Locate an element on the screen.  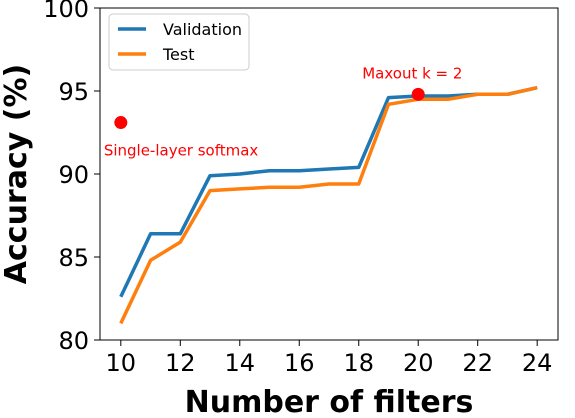
y-tick-label: 95 is located at coordinates (73, 92).